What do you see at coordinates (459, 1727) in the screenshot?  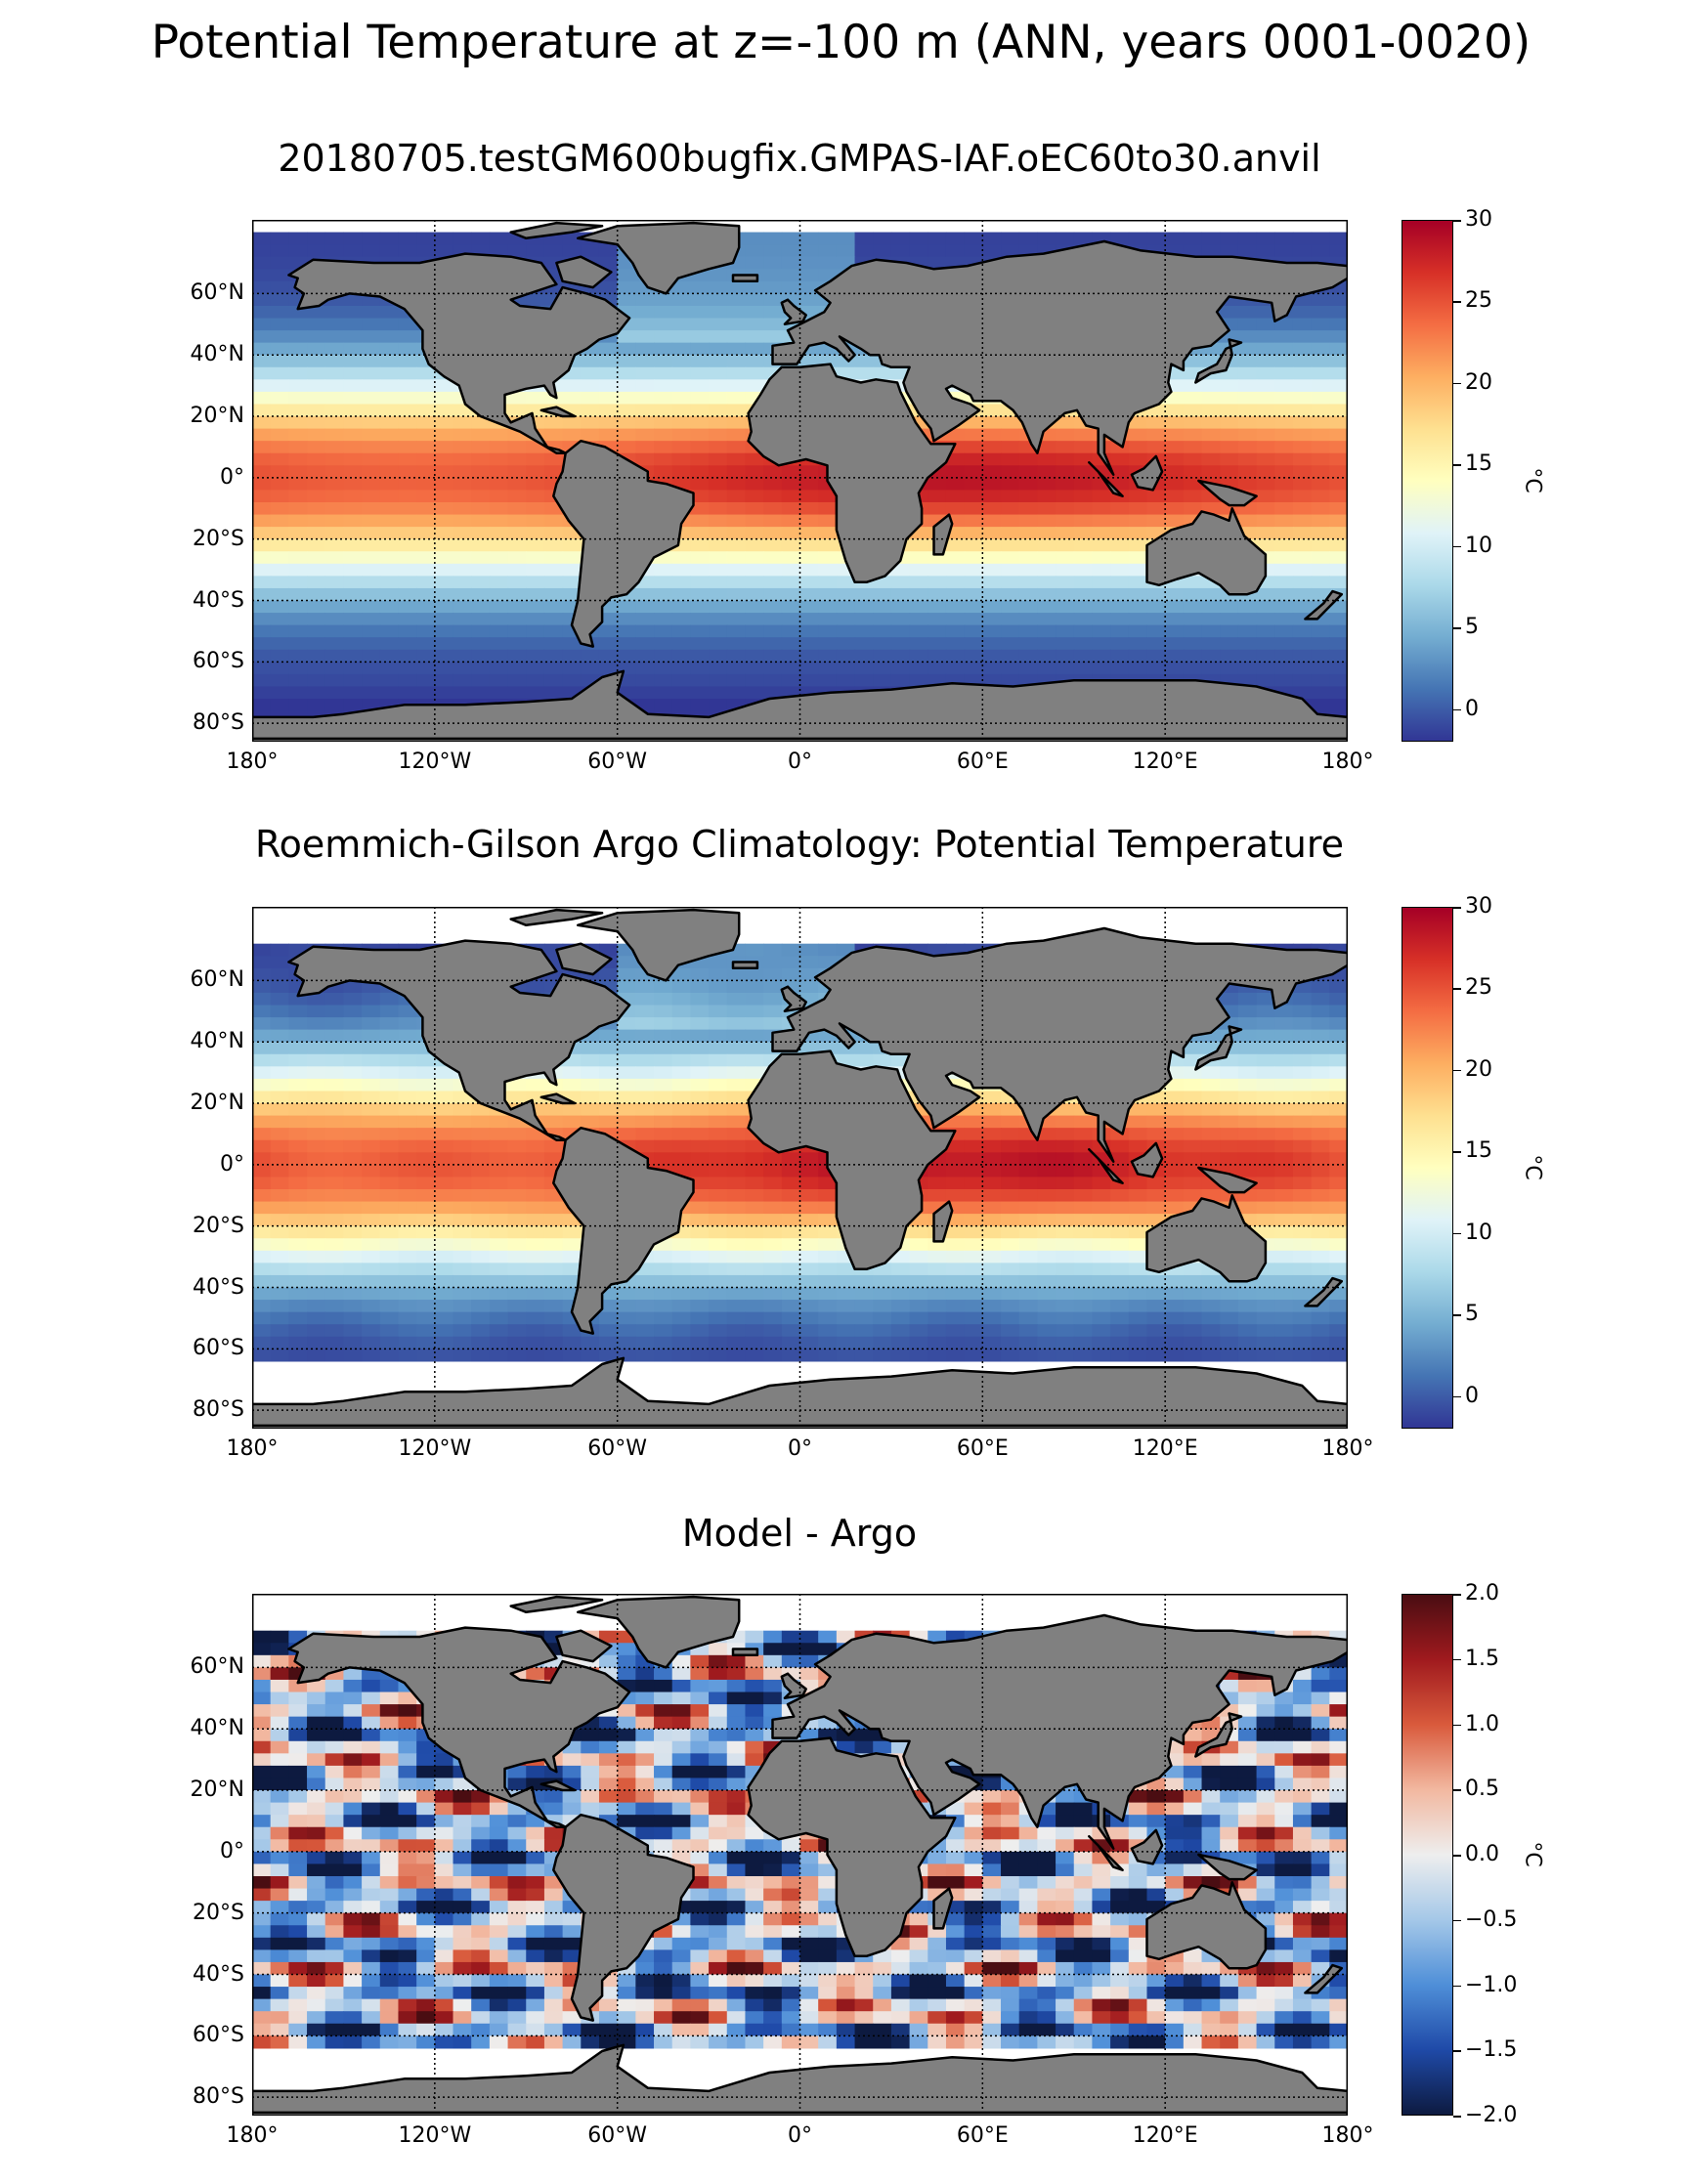 I see `land-northAmerica` at bounding box center [459, 1727].